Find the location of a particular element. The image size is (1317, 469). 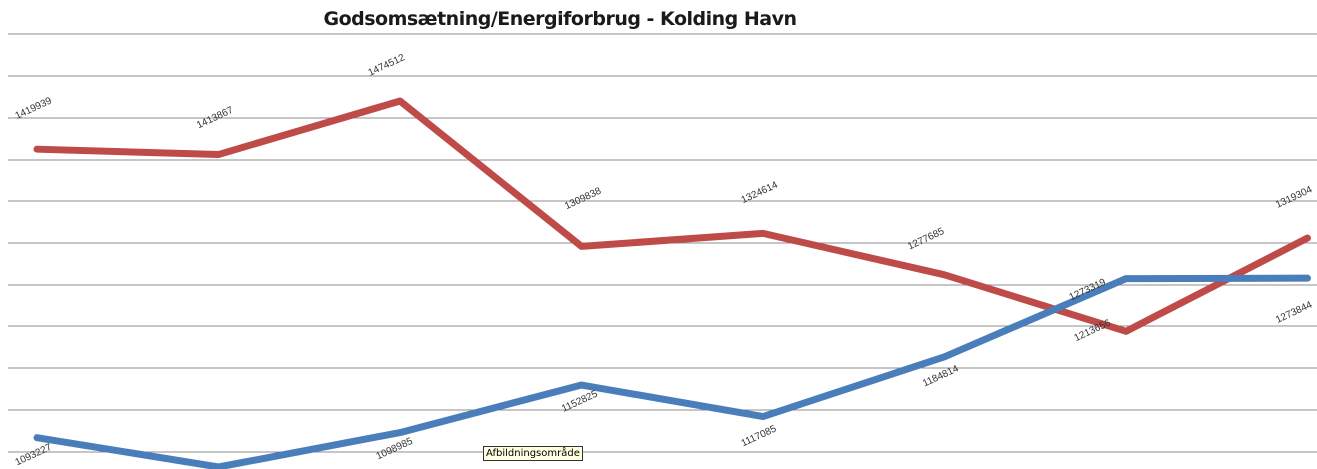

data-label: 1324614 is located at coordinates (760, 192).